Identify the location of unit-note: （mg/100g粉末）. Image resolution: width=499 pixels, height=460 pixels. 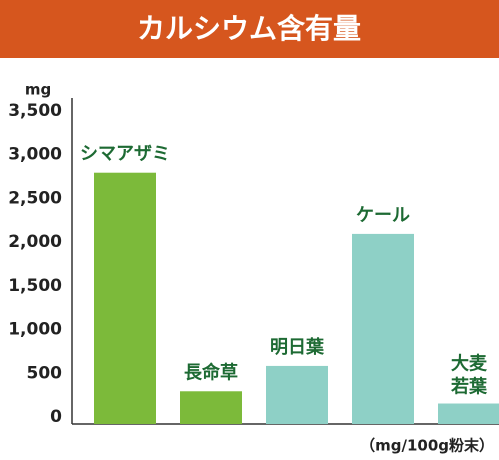
(427, 446).